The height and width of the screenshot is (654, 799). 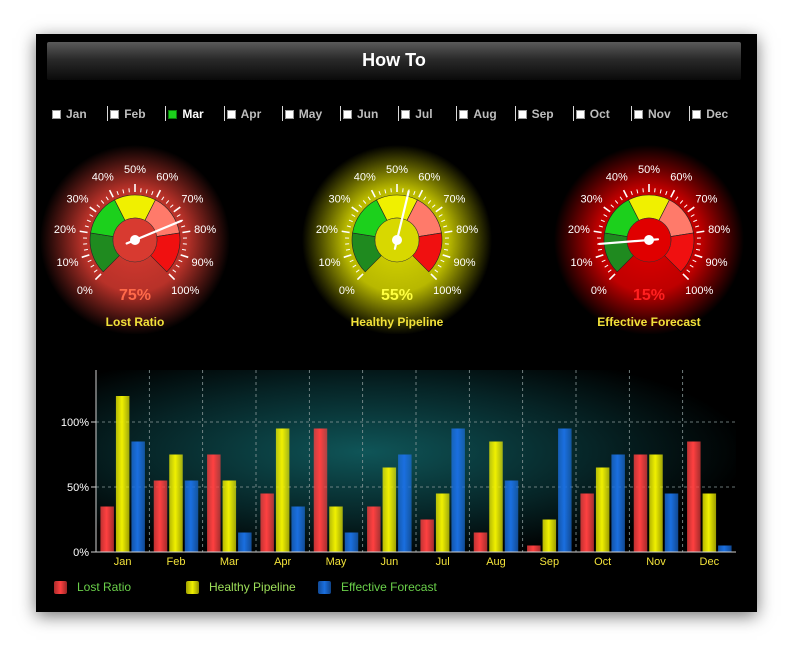 What do you see at coordinates (126, 114) in the screenshot?
I see `month-option-feb: Feb` at bounding box center [126, 114].